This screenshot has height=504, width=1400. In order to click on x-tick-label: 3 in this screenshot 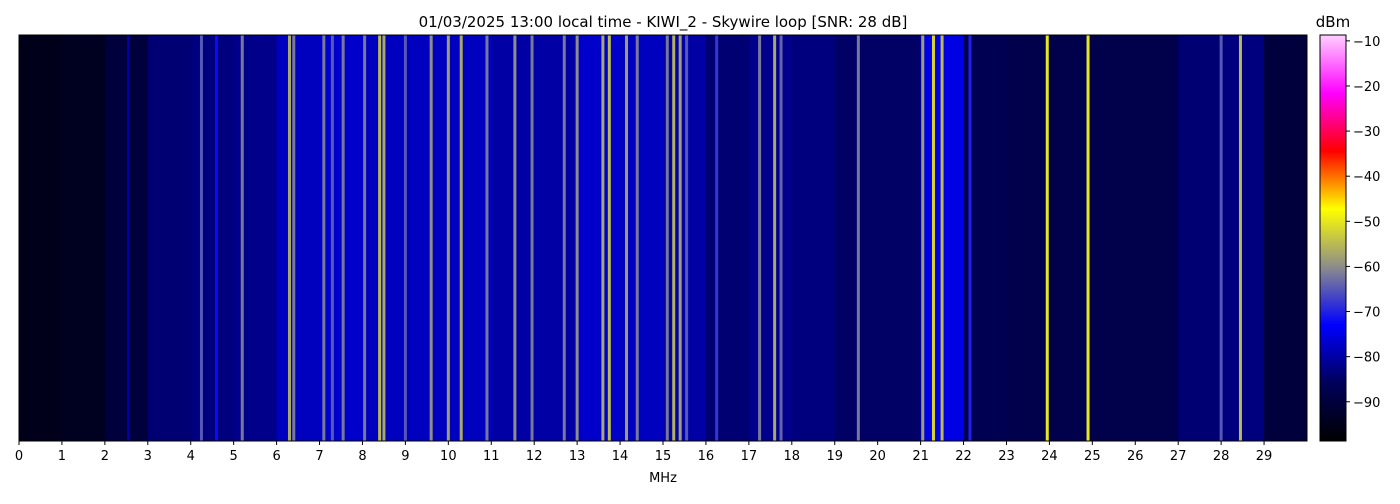, I will do `click(148, 456)`.